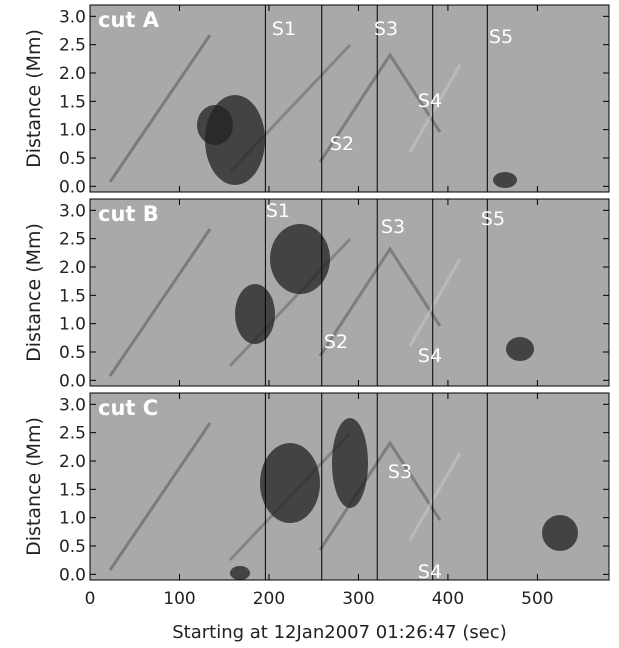  I want to click on panel-title: cut B, so click(128, 214).